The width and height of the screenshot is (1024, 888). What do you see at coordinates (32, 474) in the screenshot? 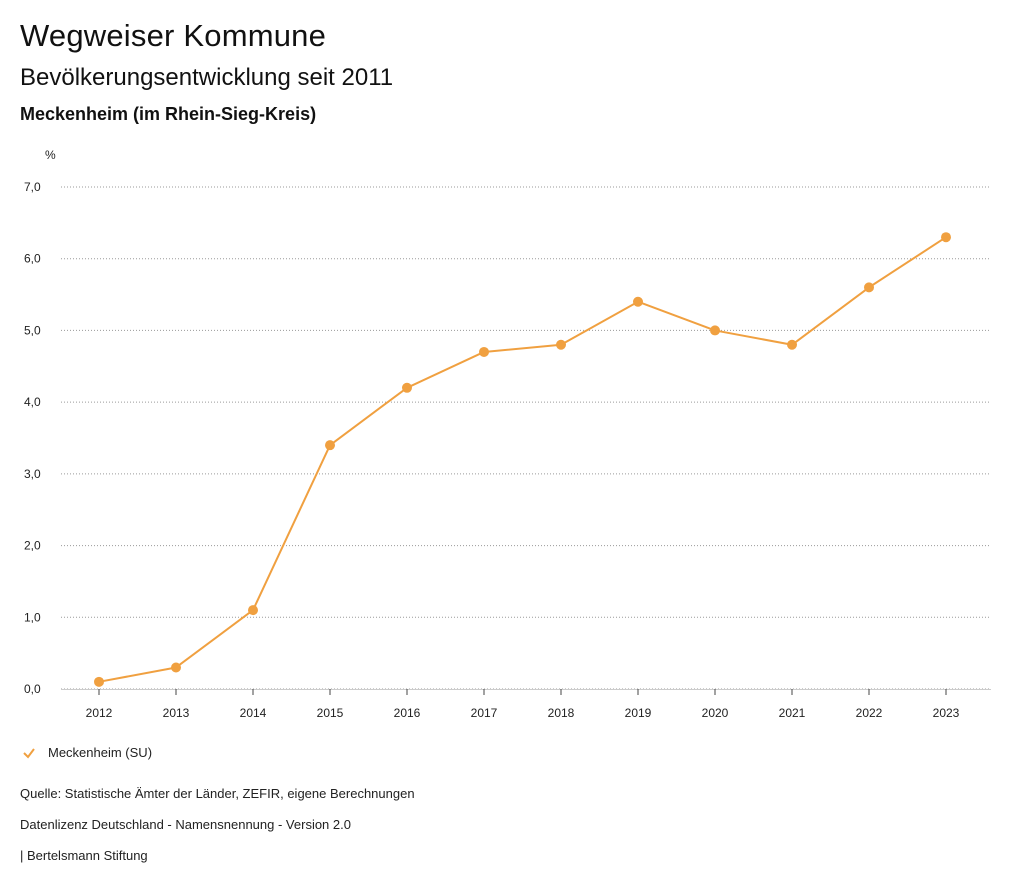
I see `y-tick-label: 3,0` at bounding box center [32, 474].